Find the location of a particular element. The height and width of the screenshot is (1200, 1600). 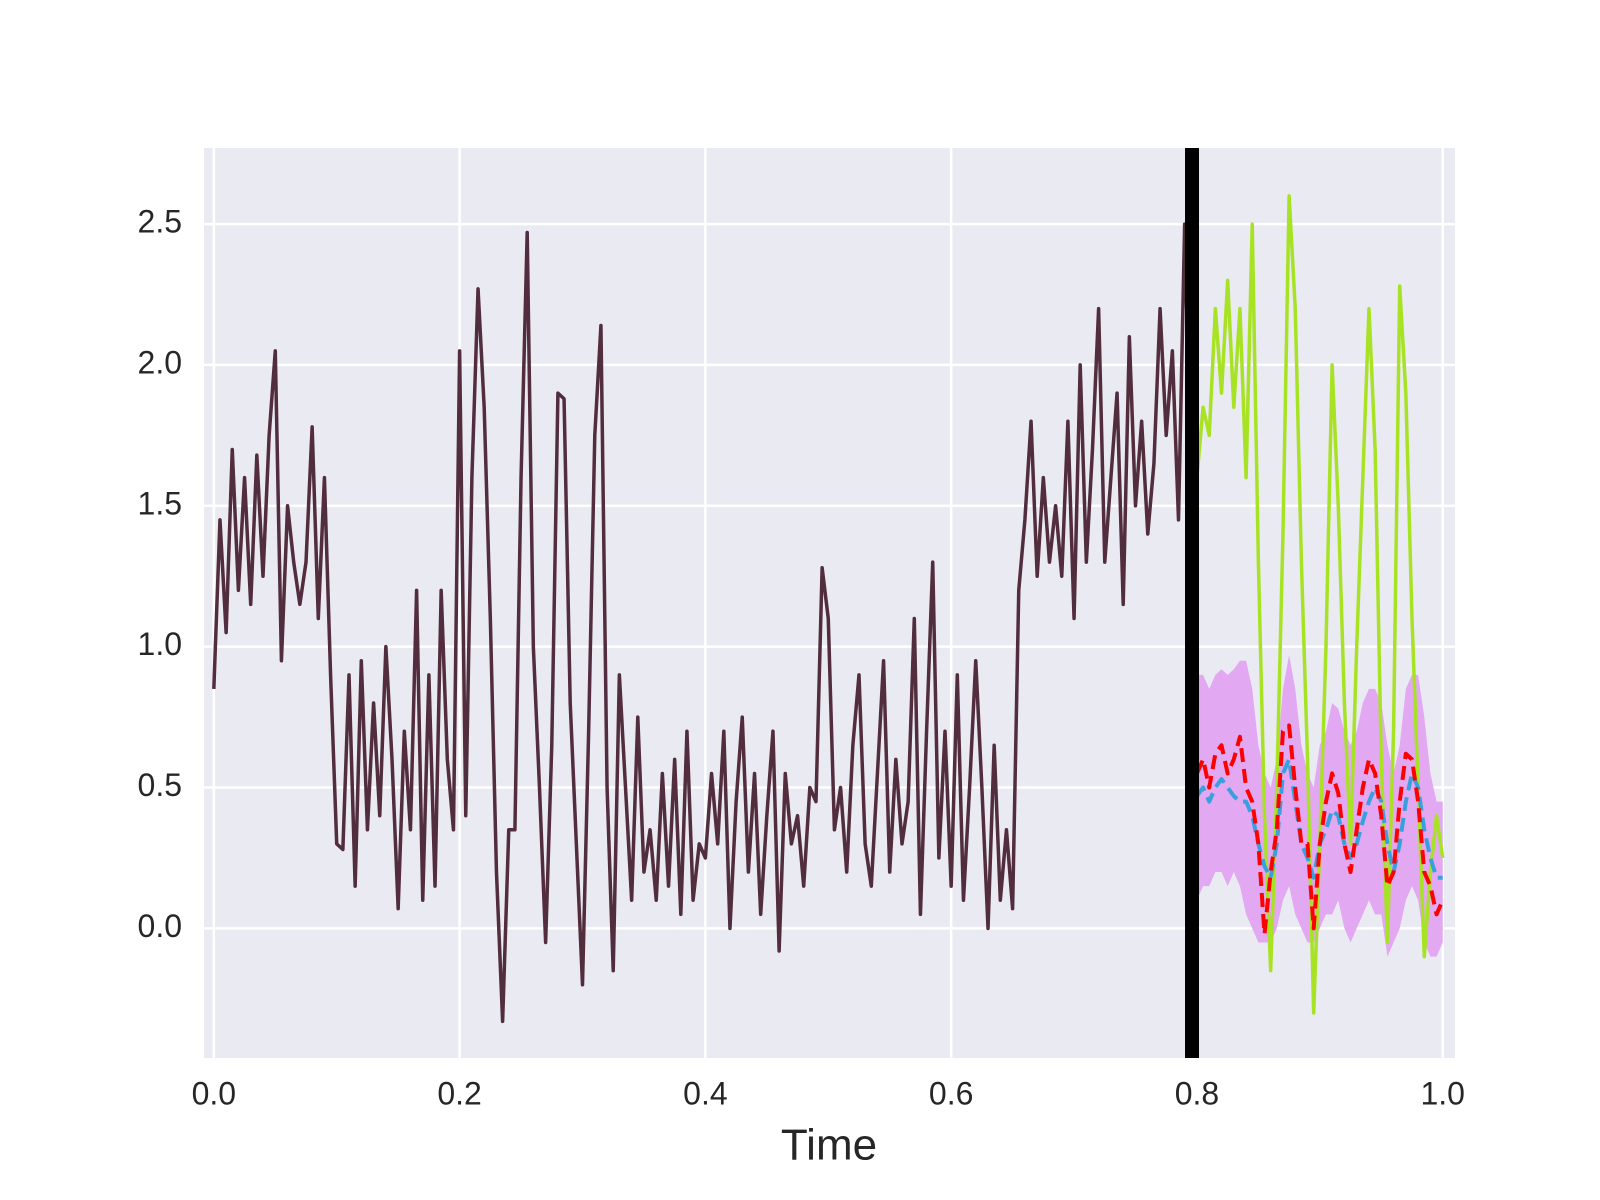

x-tick-label: 0.0 is located at coordinates (214, 1093).